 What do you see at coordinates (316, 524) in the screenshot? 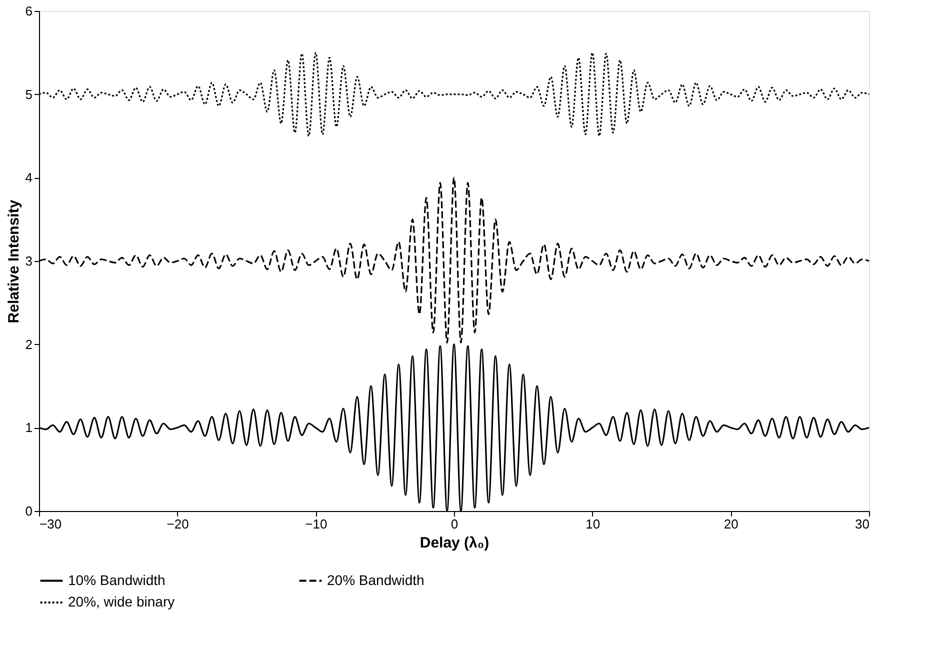
I see `x-tick-label: −10` at bounding box center [316, 524].